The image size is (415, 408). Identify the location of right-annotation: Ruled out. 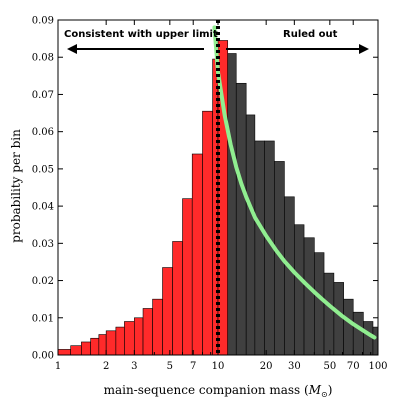
(297, 41).